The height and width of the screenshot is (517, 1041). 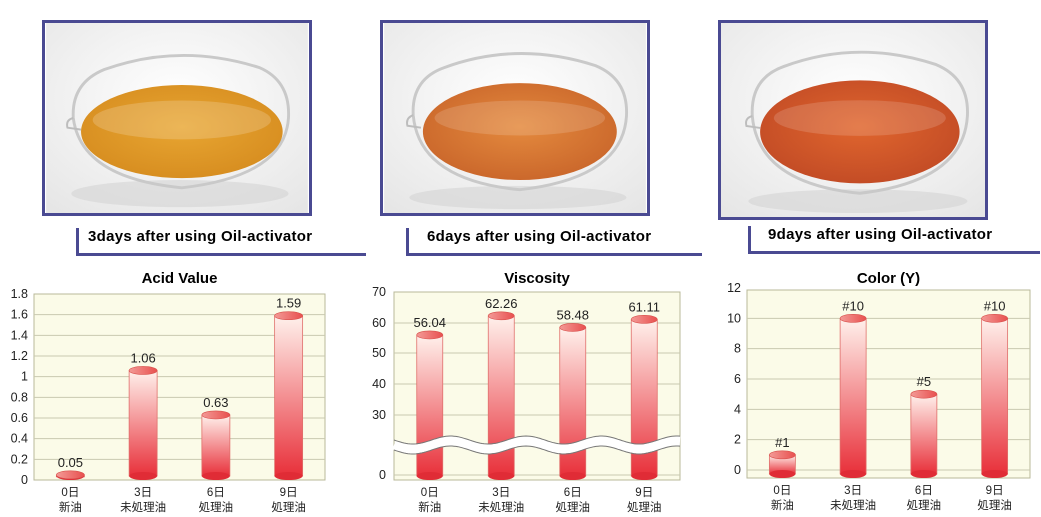 I want to click on caption-frame-day9, so click(x=894, y=240).